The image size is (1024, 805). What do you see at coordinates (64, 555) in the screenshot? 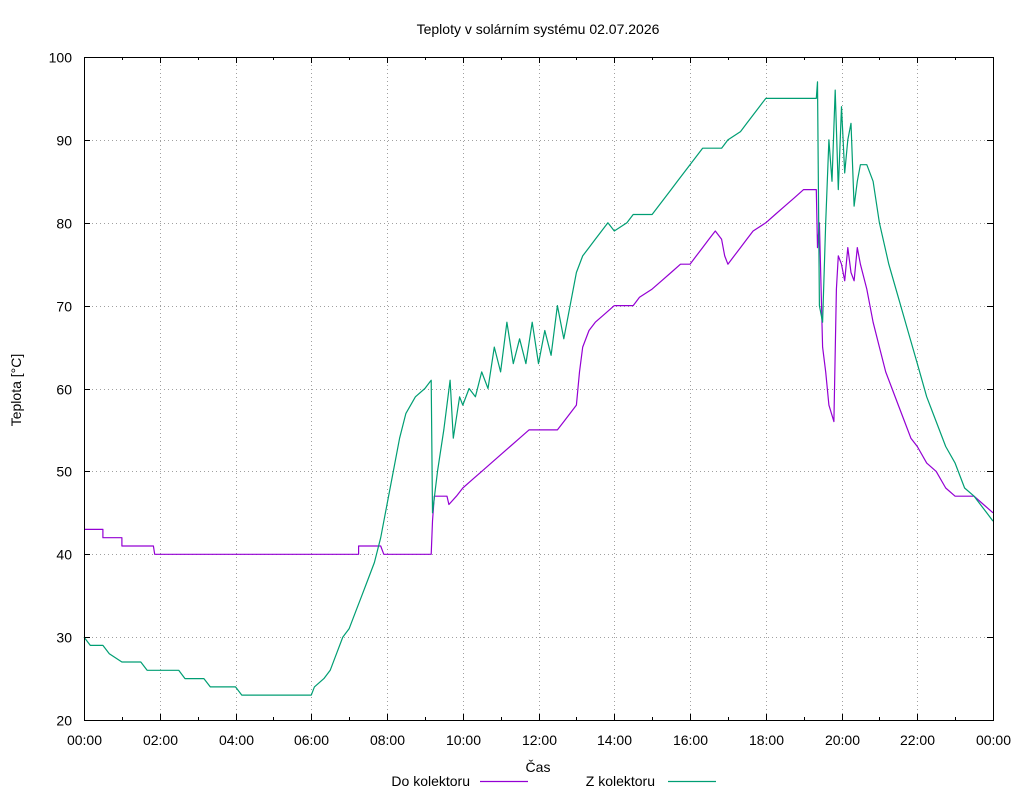
I see `y-tick-label: 40` at bounding box center [64, 555].